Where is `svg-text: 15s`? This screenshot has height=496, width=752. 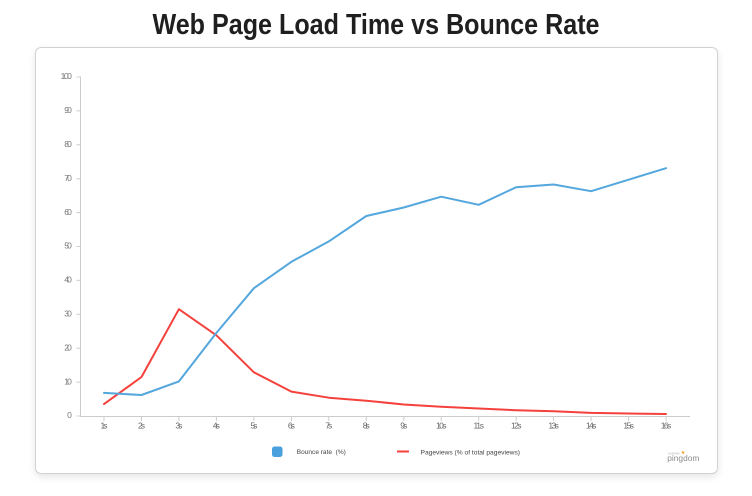 svg-text: 15s is located at coordinates (628, 425).